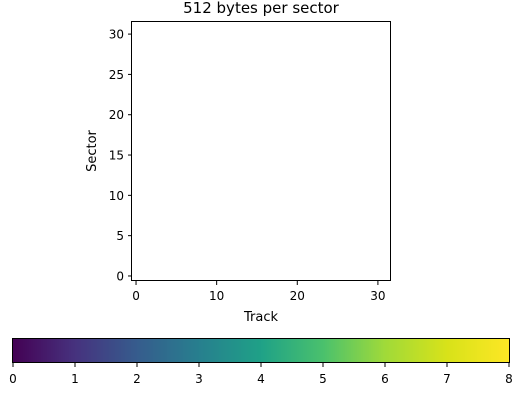  What do you see at coordinates (116, 75) in the screenshot?
I see `y-tick-label: 25` at bounding box center [116, 75].